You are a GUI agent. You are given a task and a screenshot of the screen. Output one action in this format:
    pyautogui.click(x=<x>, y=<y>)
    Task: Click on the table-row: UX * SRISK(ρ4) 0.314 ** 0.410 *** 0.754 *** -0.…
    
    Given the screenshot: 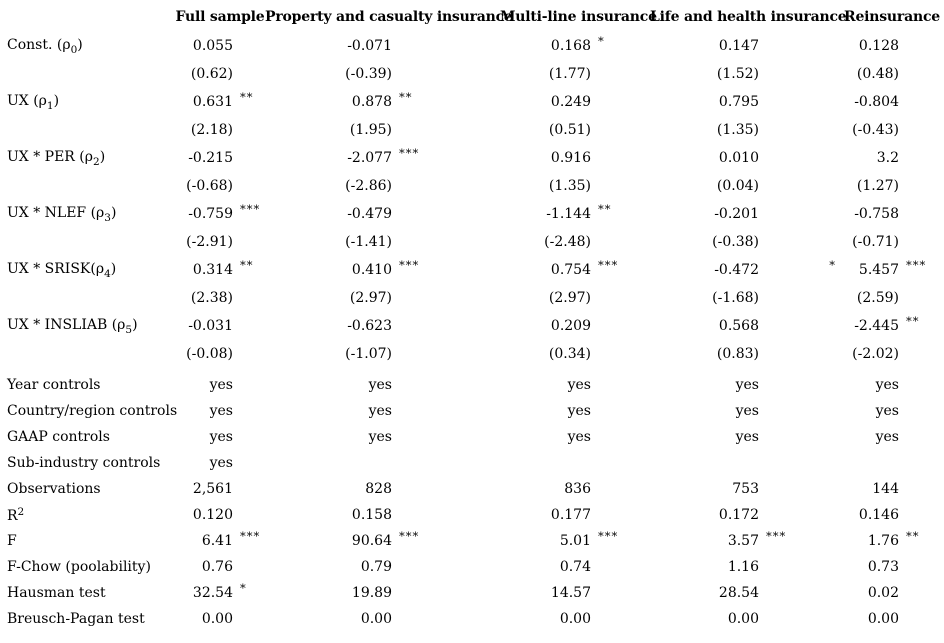 What is the action you would take?
    pyautogui.click(x=472, y=270)
    